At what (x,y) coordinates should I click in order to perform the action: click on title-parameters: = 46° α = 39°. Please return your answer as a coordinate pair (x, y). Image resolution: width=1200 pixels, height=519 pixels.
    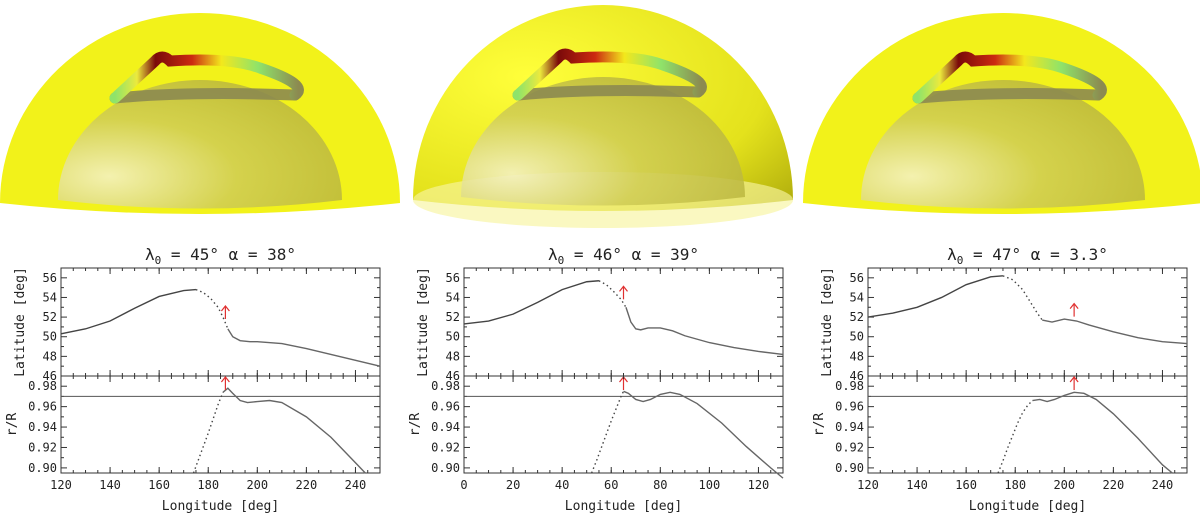
    Looking at the image, I should click on (631, 254).